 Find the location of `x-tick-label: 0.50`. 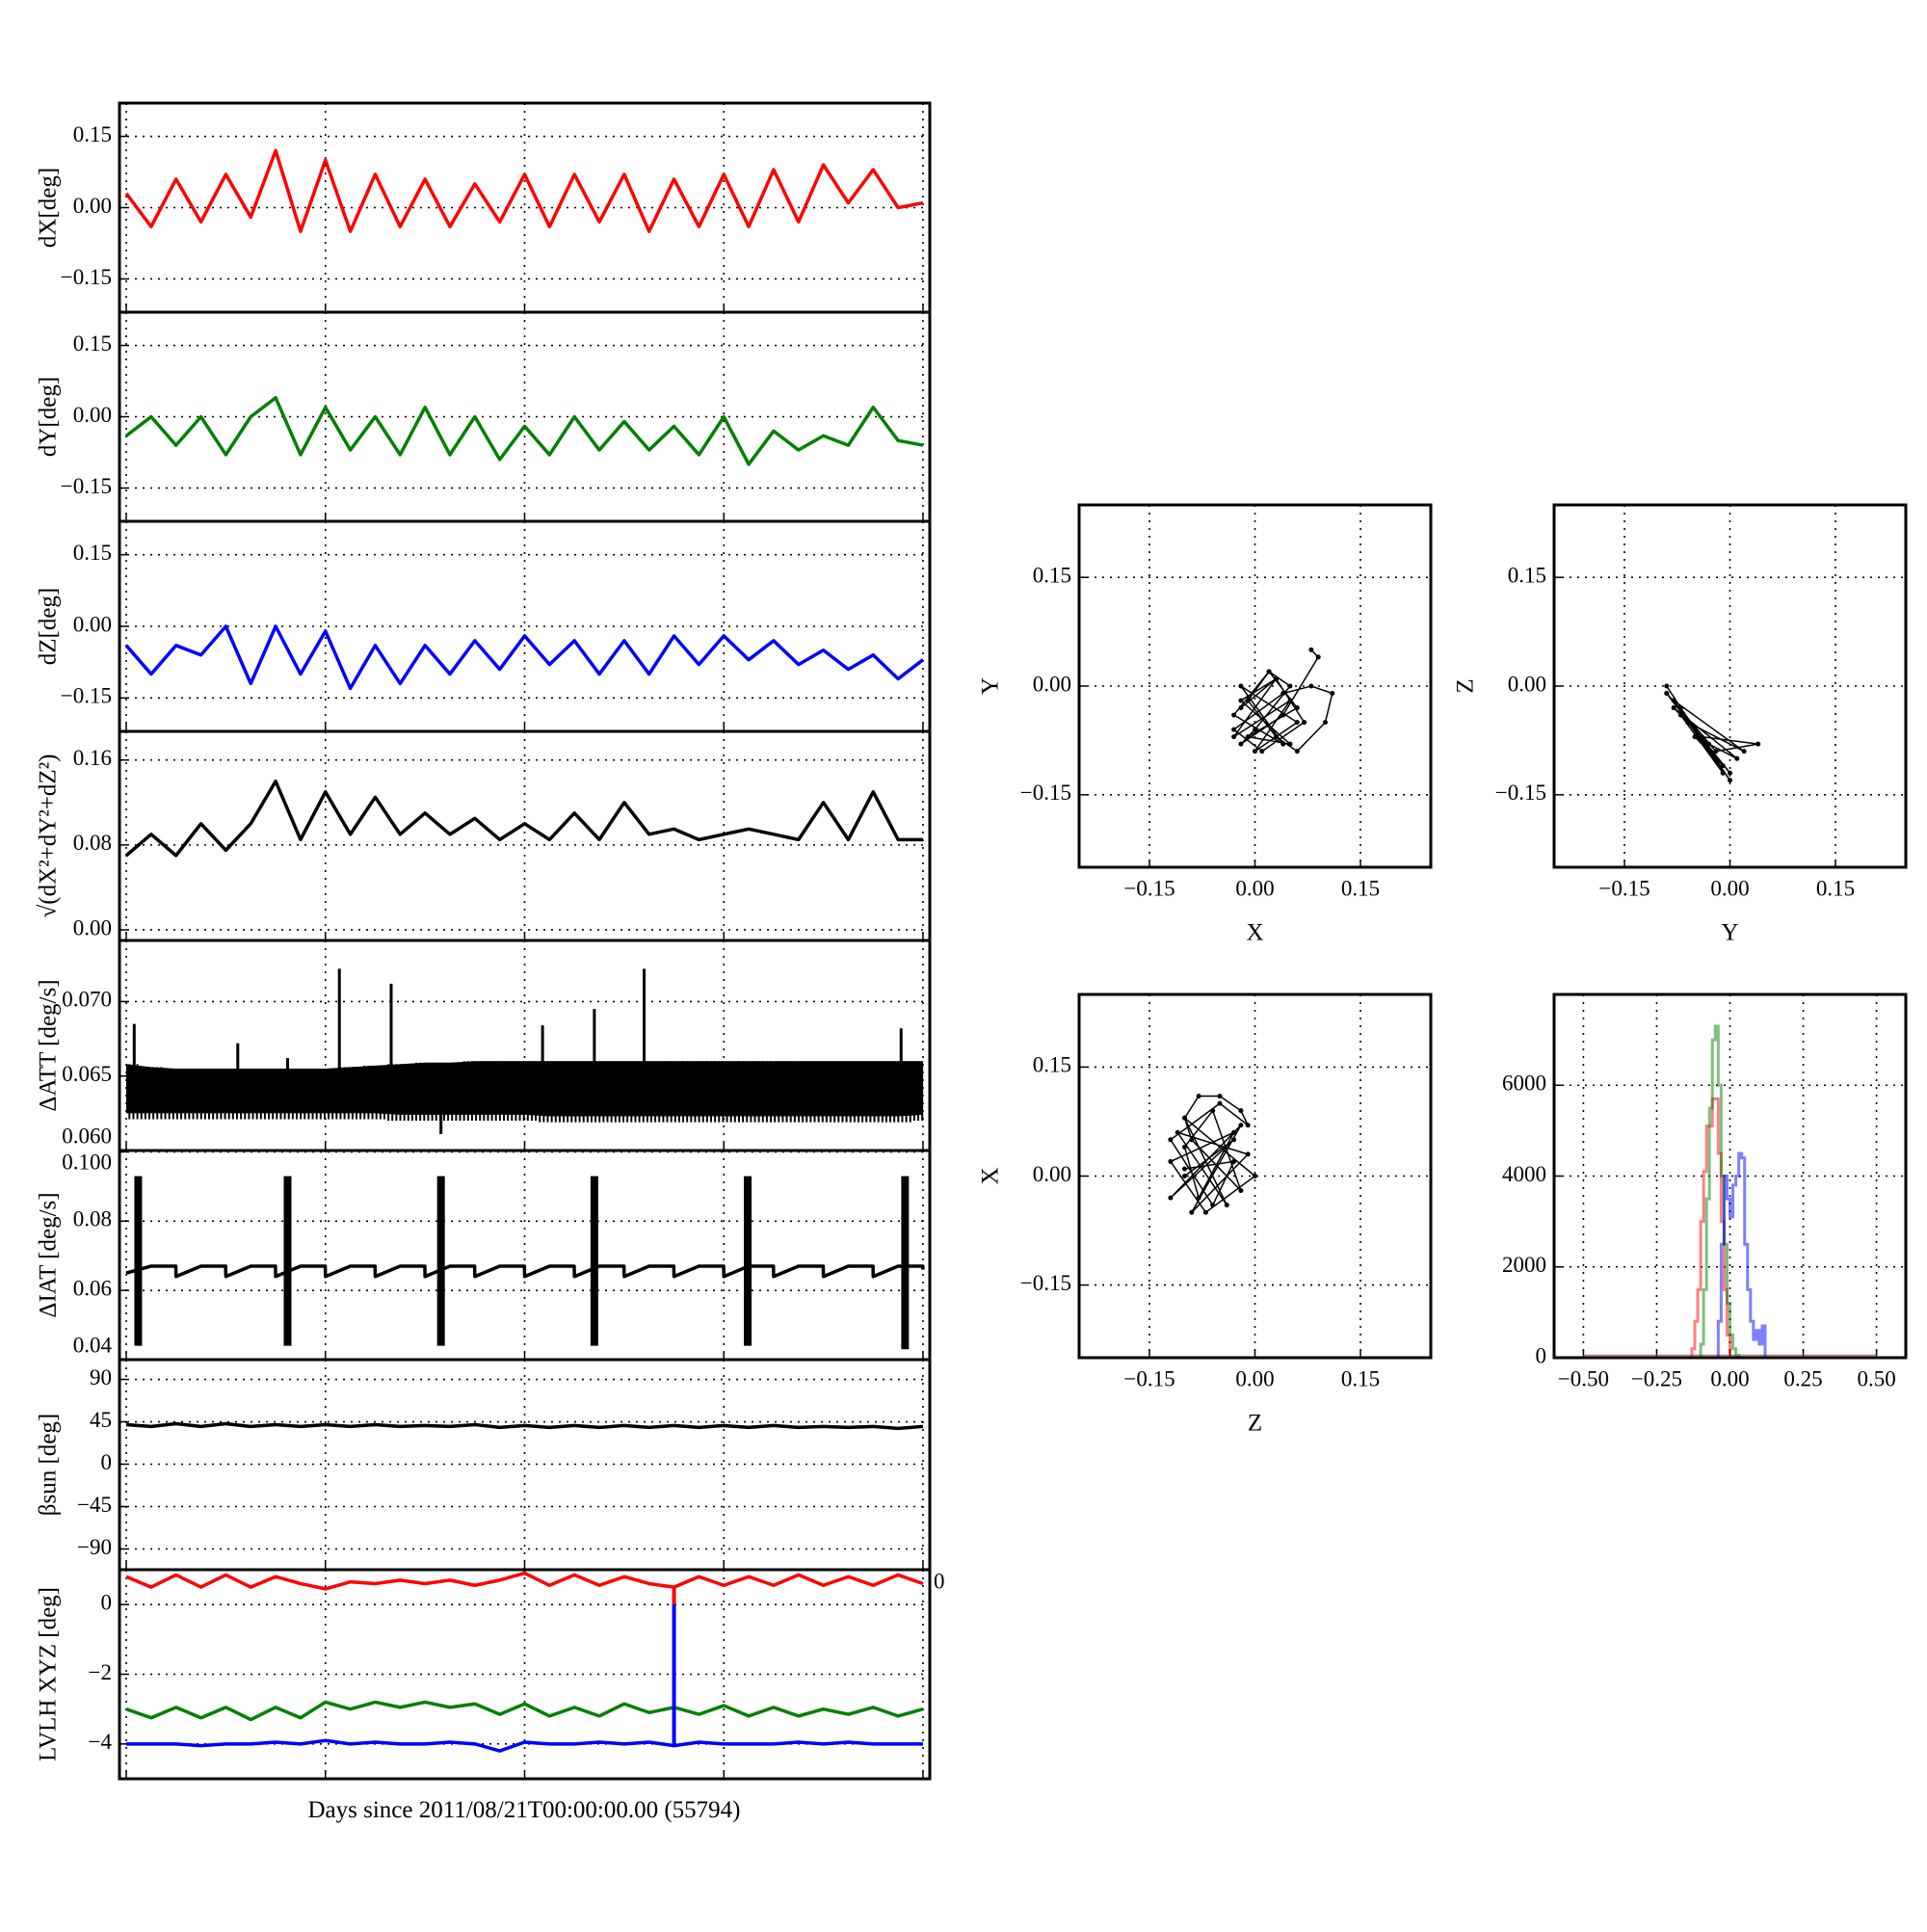

x-tick-label: 0.50 is located at coordinates (1876, 1378).